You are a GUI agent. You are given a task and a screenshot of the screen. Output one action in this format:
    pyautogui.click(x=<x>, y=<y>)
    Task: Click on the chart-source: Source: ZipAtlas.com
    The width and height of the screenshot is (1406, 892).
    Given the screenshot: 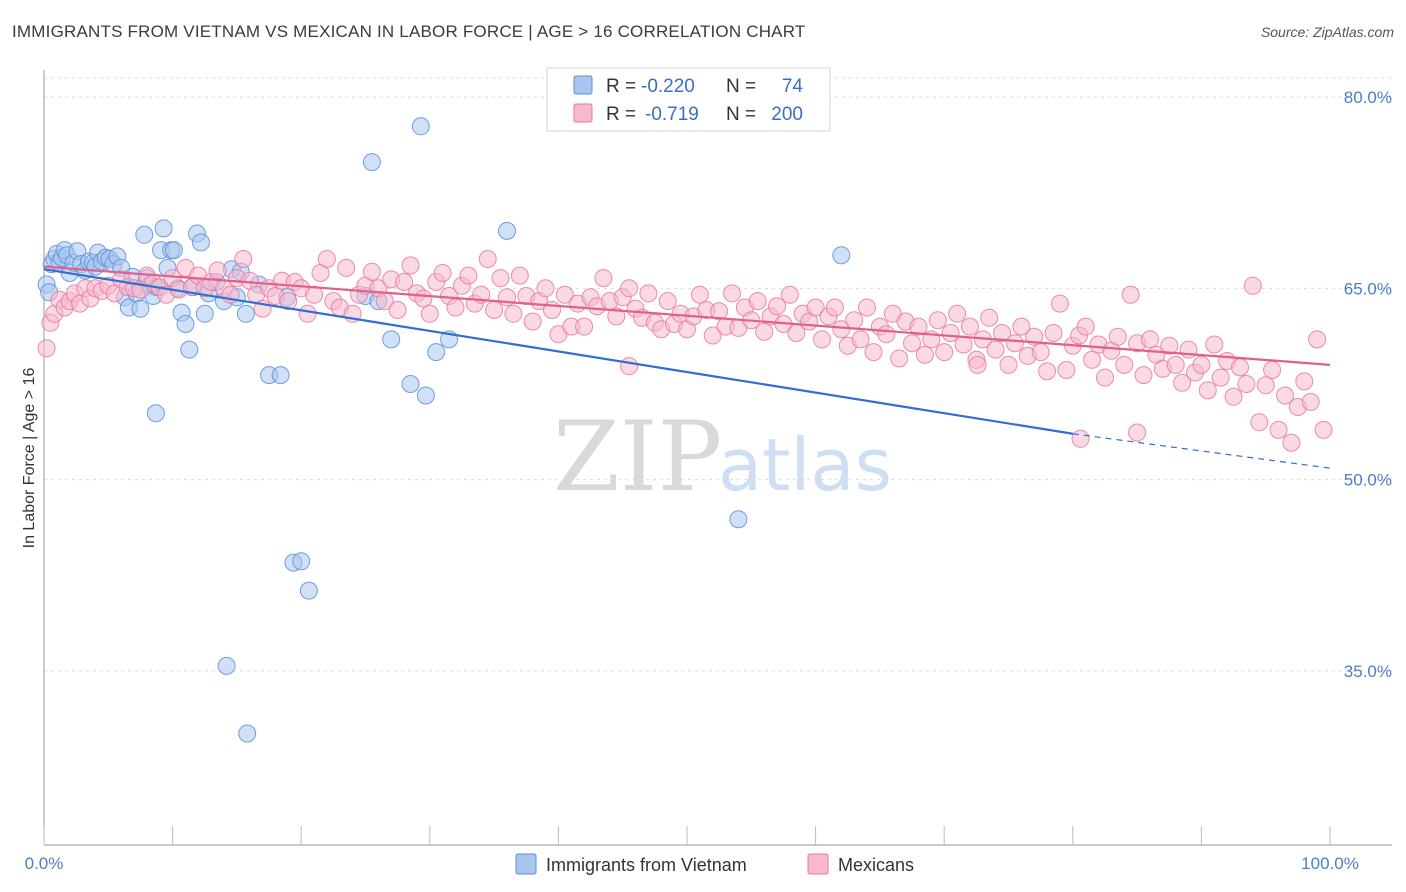 What is the action you would take?
    pyautogui.click(x=1327, y=32)
    